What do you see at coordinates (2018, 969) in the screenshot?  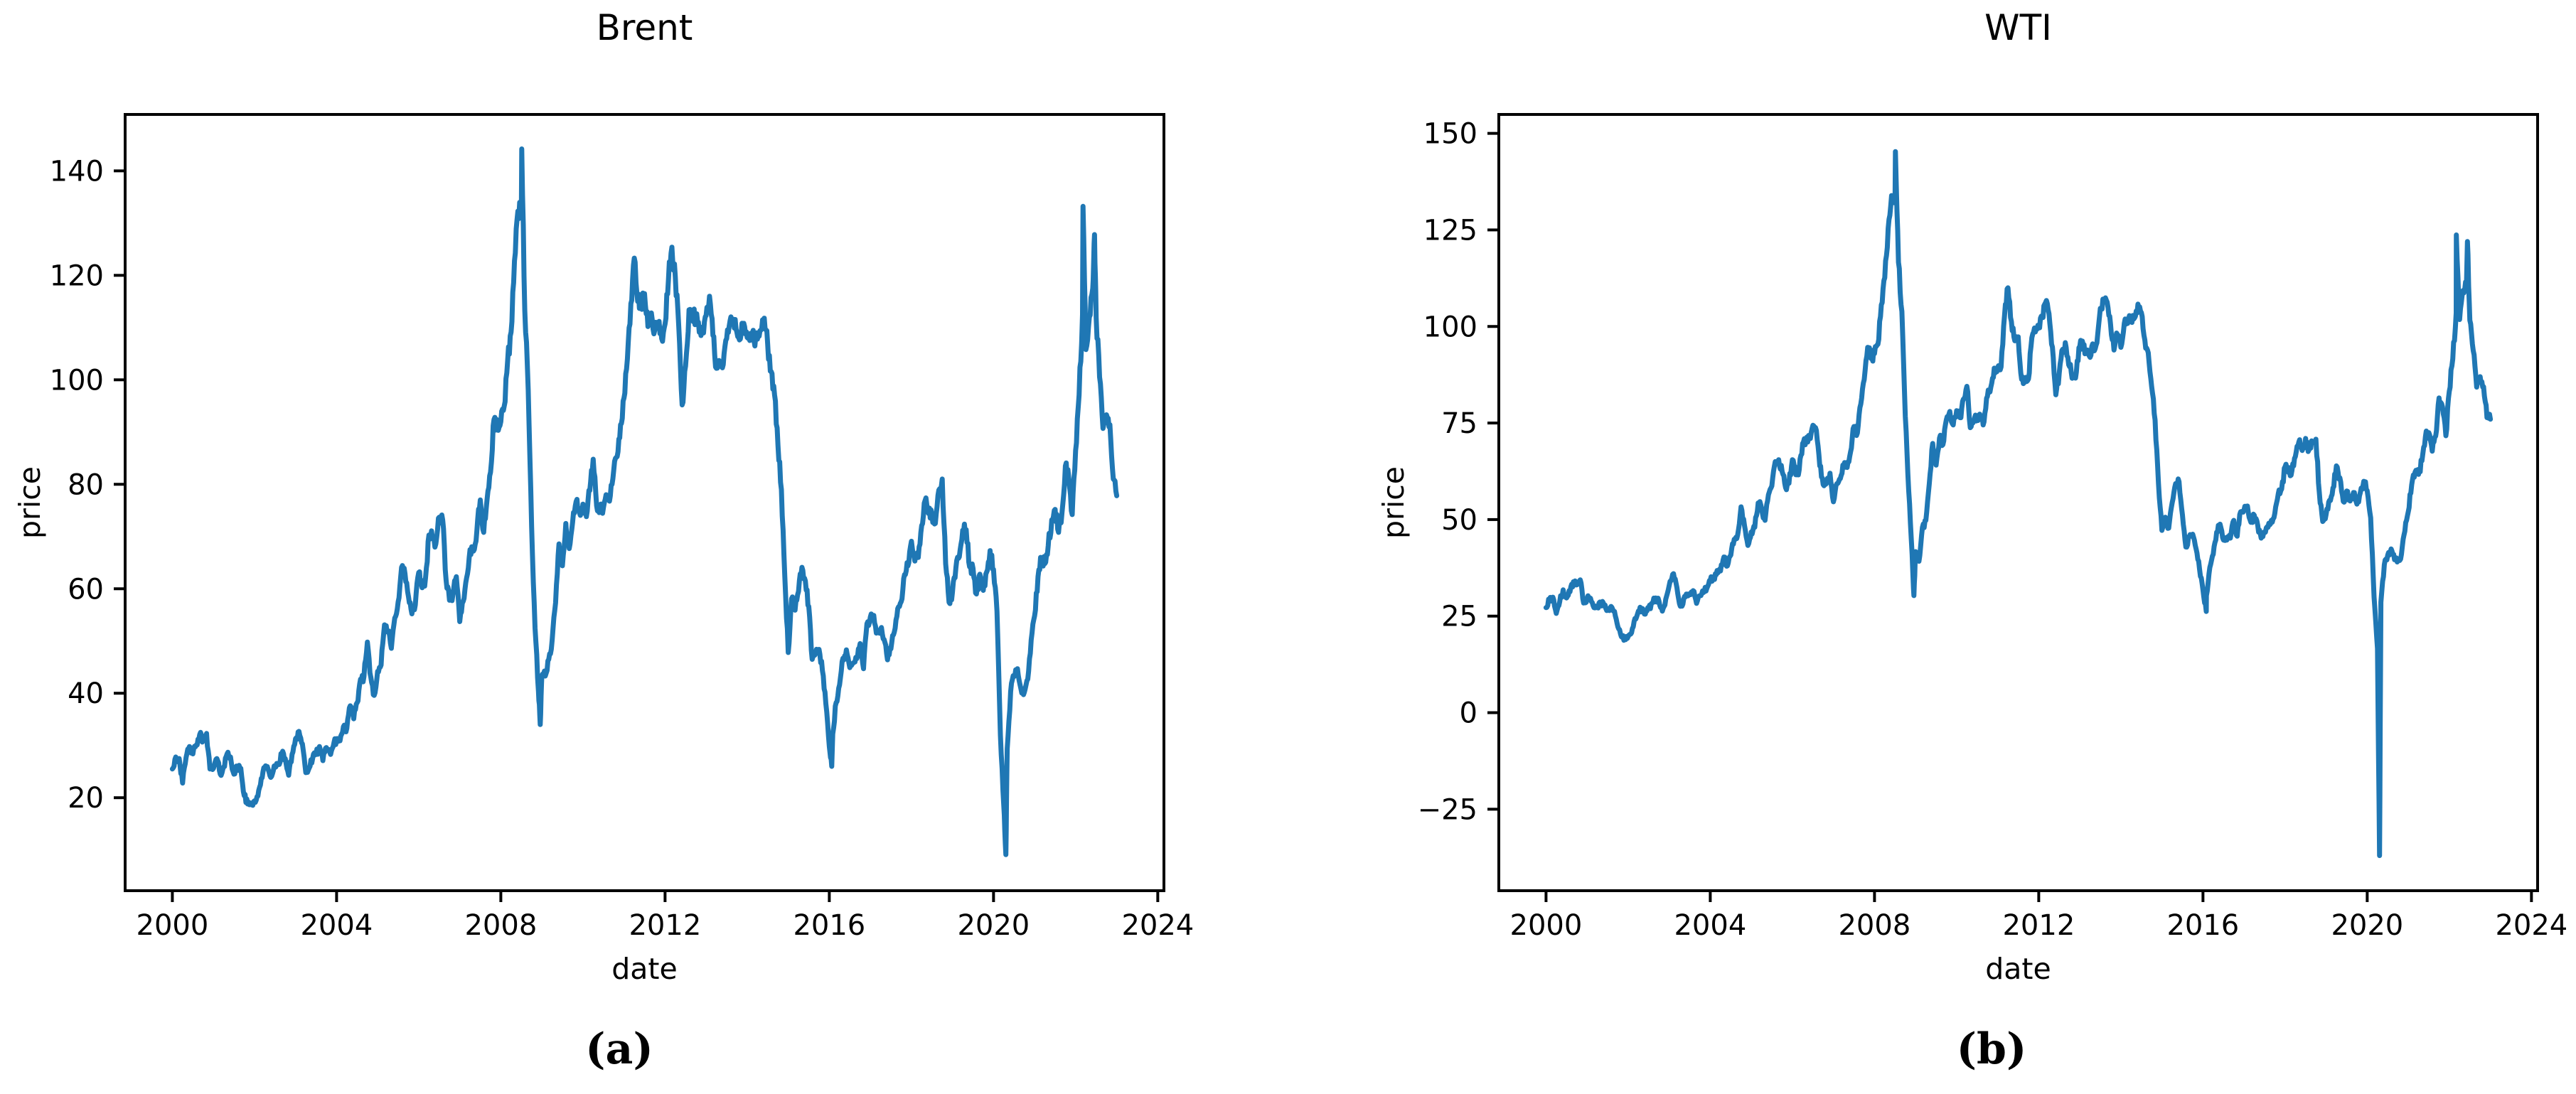 I see `x-axis-label-wti: date` at bounding box center [2018, 969].